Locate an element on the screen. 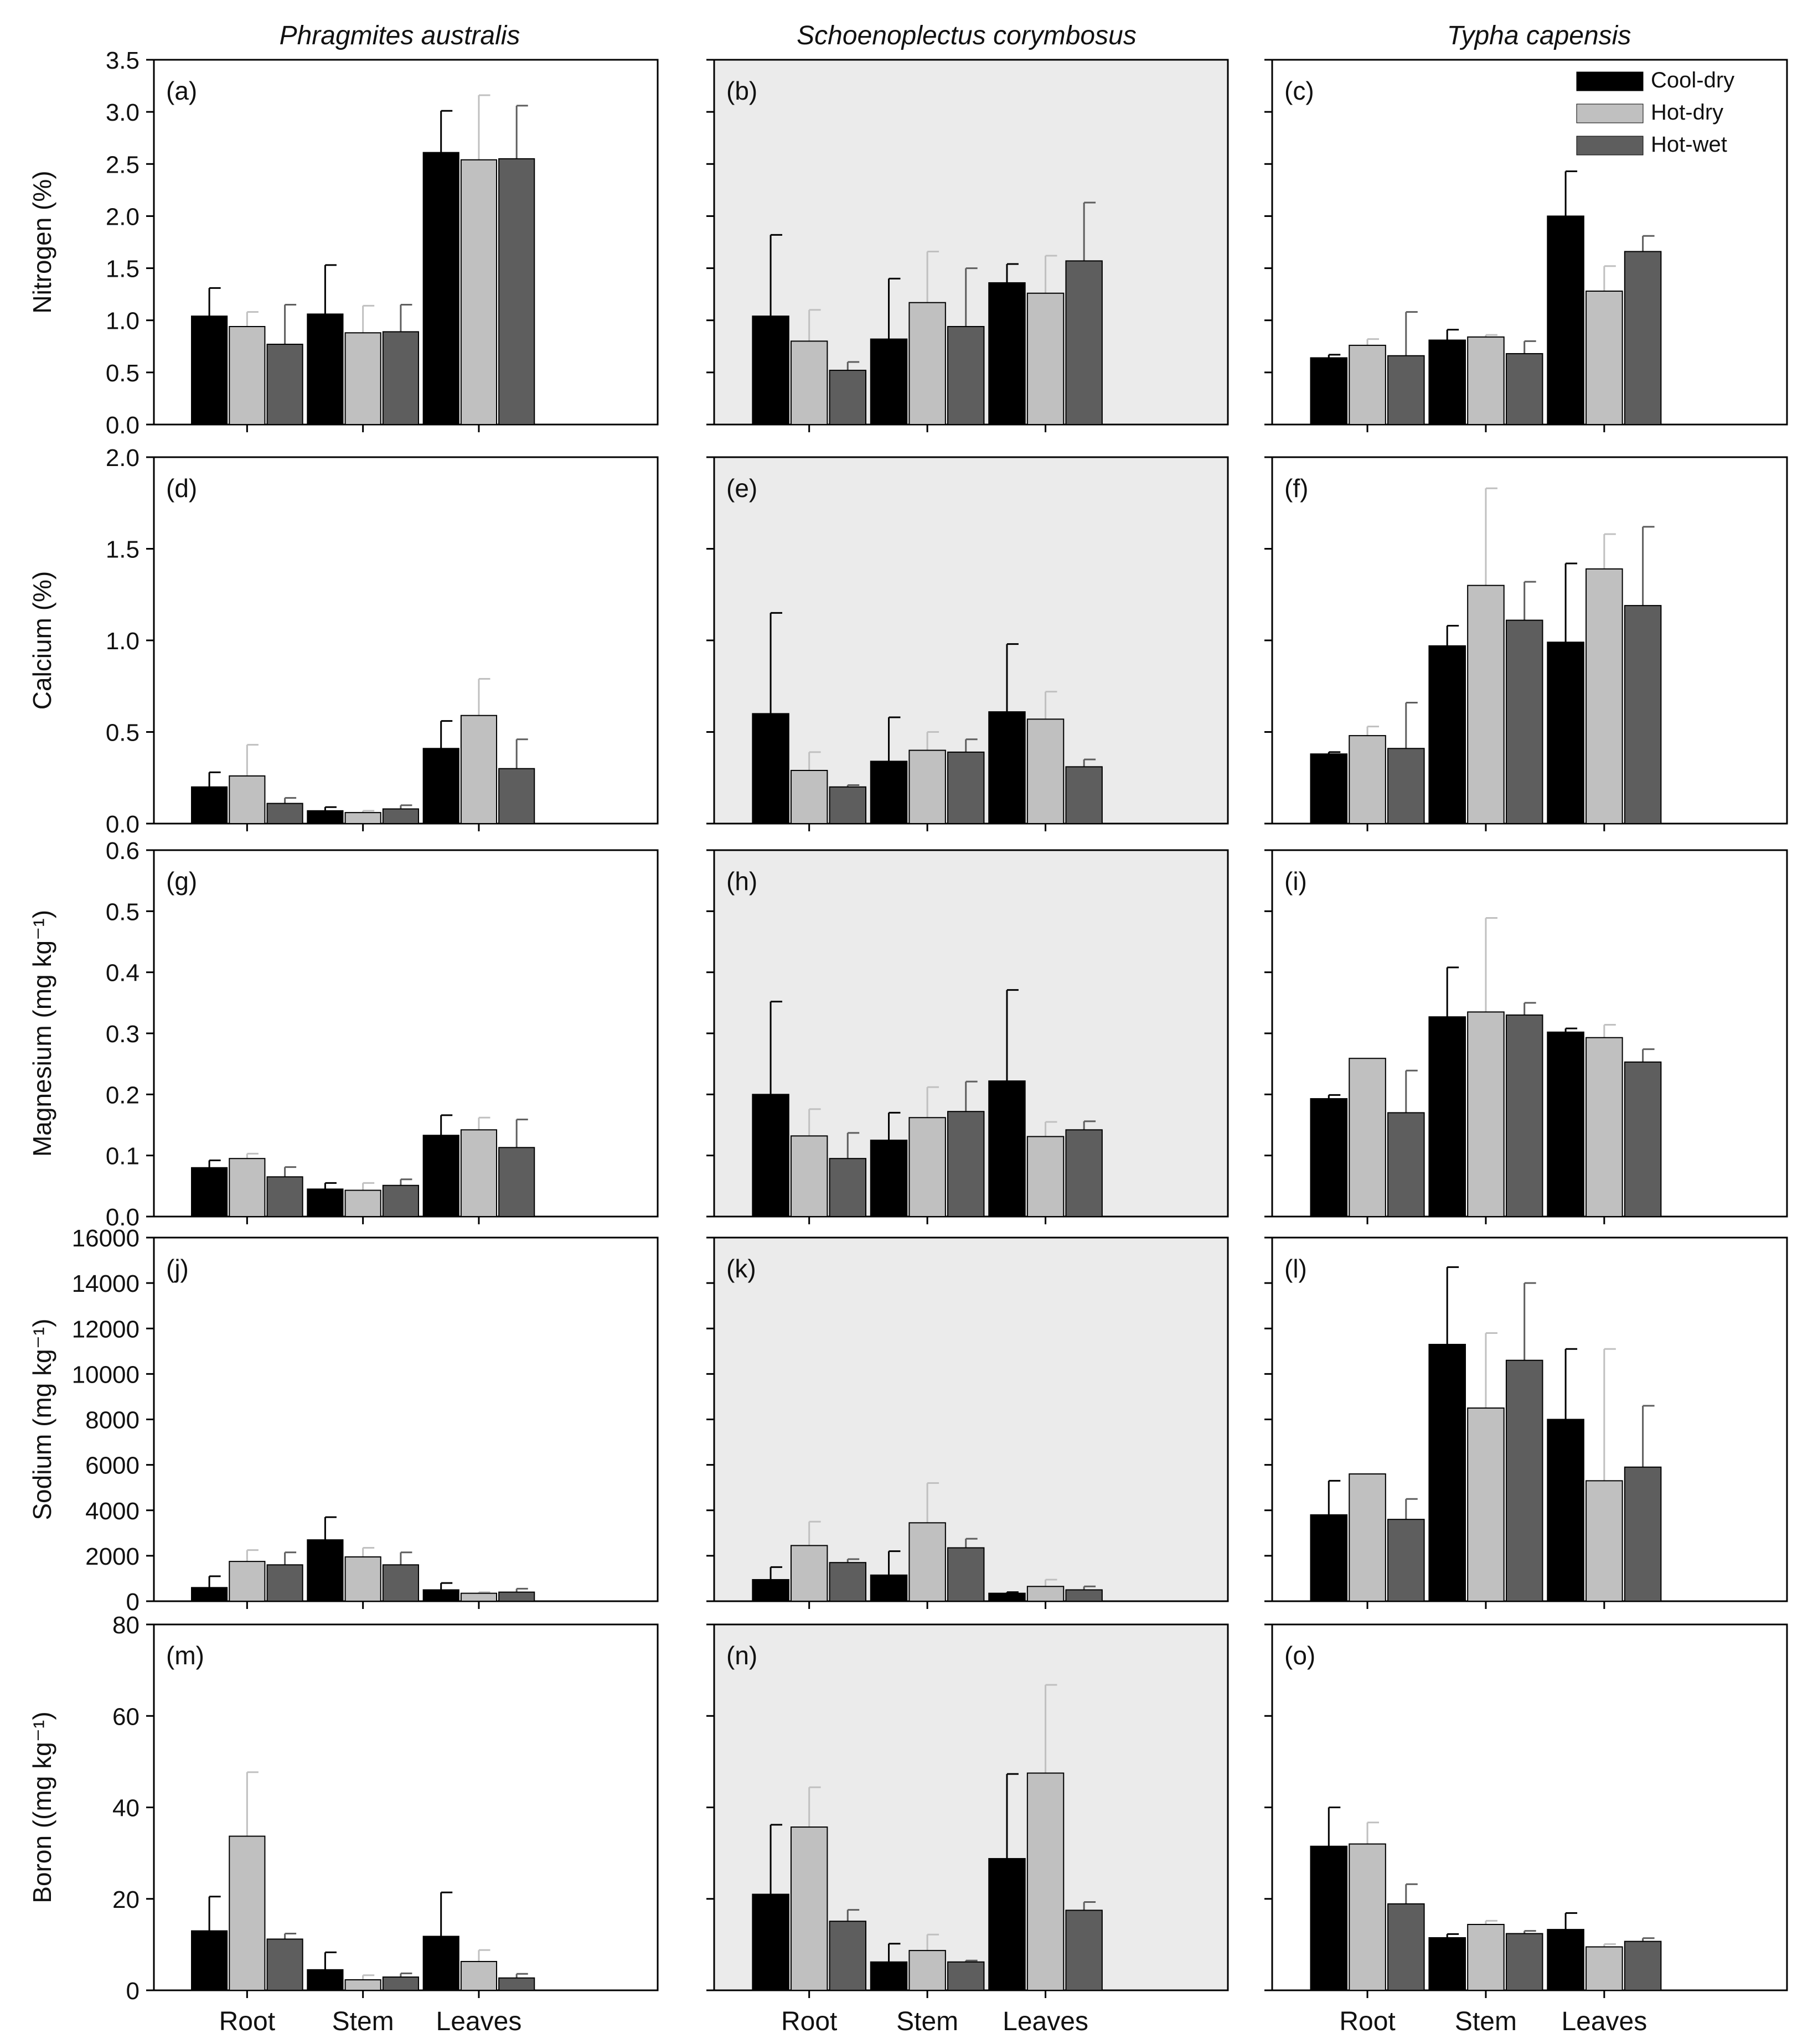  y-tick-label: 0.1 is located at coordinates (123, 1156).